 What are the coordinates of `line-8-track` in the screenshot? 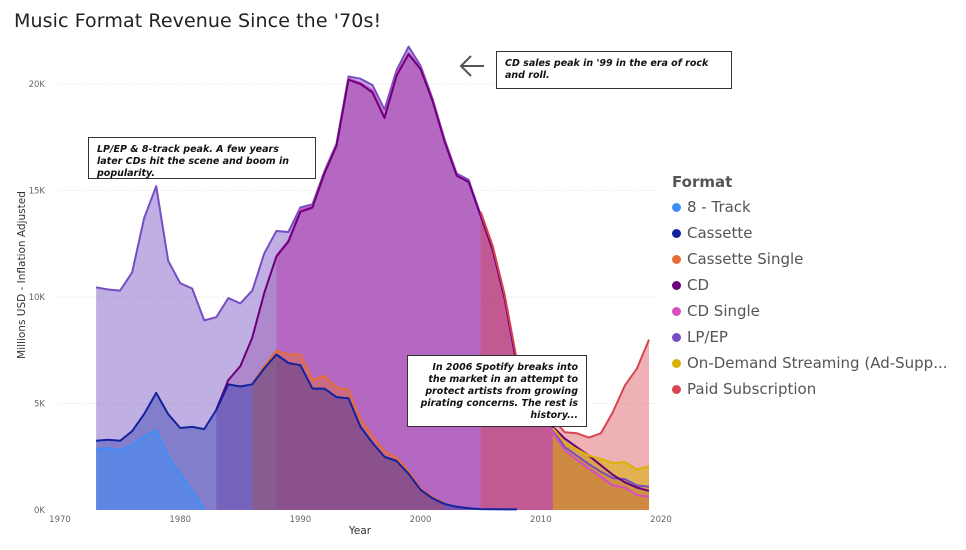 It's located at (151, 469).